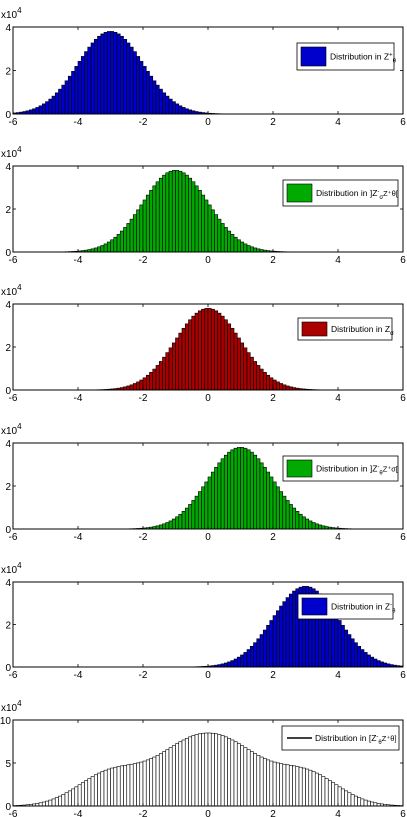  I want to click on legend-swatch, so click(299, 193).